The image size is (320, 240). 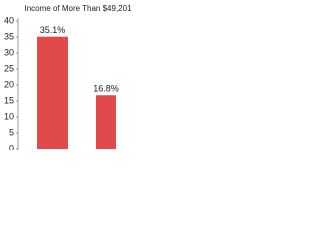 What do you see at coordinates (9, 100) in the screenshot?
I see `y-tick-label: 15` at bounding box center [9, 100].